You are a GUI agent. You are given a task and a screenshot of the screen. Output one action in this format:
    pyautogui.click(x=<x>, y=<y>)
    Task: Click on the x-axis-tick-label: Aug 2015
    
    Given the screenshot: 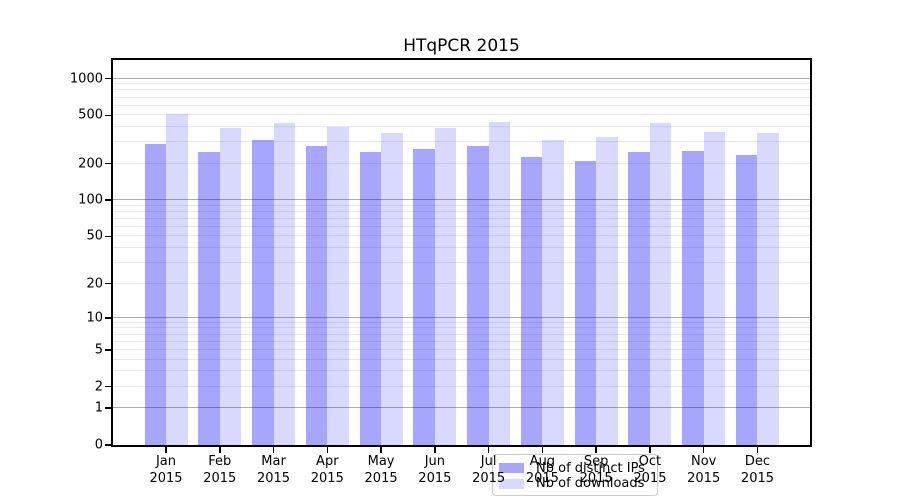 What is the action you would take?
    pyautogui.click(x=542, y=470)
    